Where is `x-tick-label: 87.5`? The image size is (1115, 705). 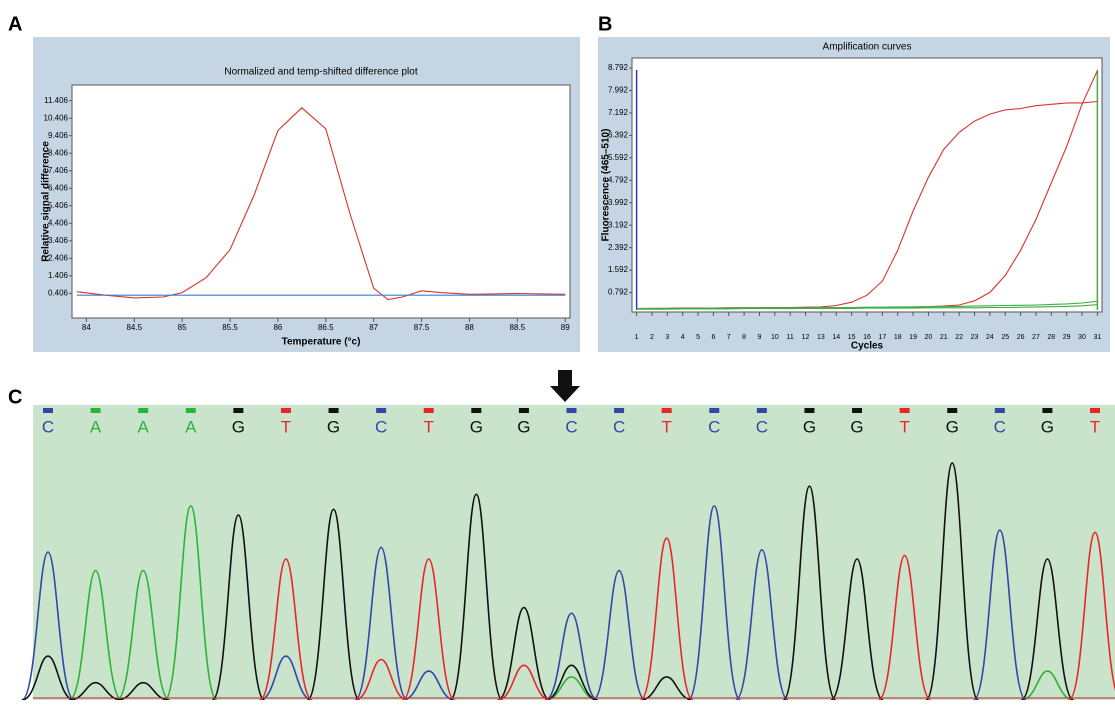 x-tick-label: 87.5 is located at coordinates (422, 327).